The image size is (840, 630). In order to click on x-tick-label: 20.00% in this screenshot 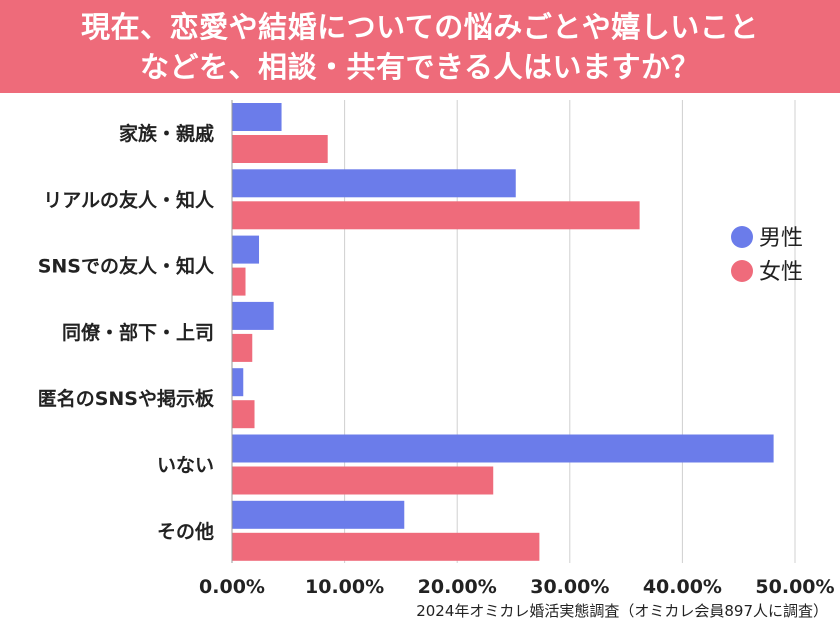, I will do `click(457, 587)`.